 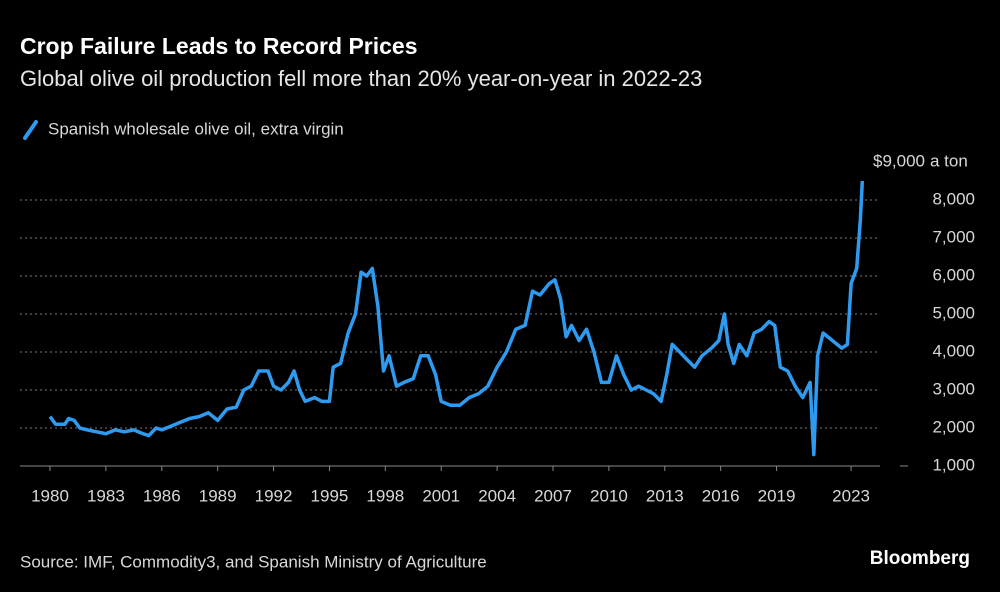 What do you see at coordinates (920, 558) in the screenshot?
I see `brand: Bloomberg` at bounding box center [920, 558].